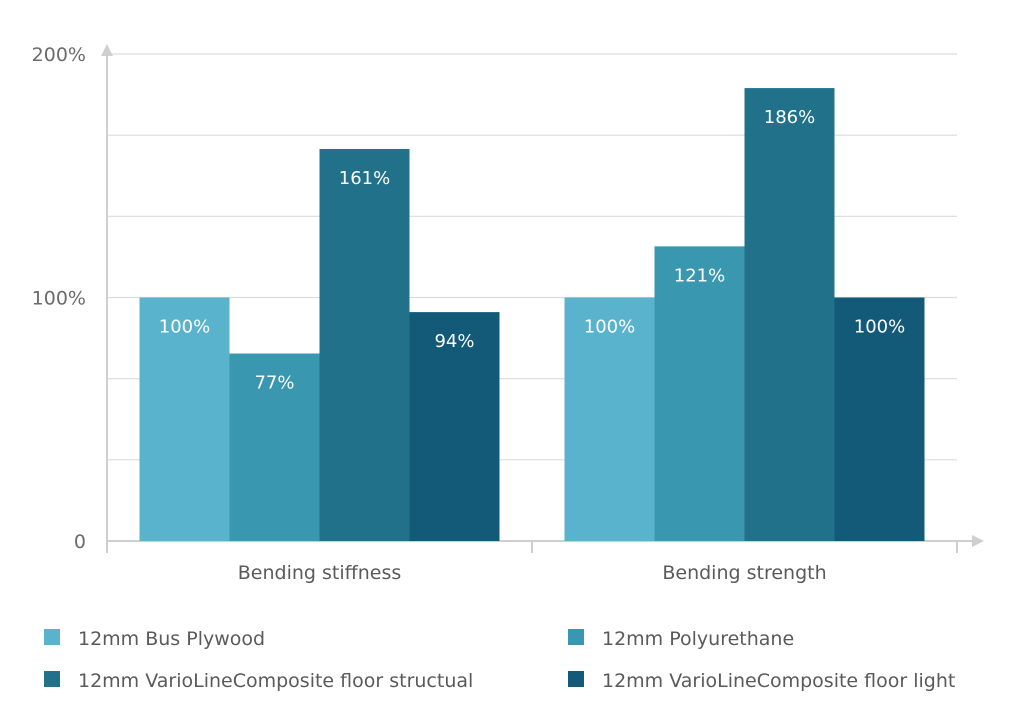 The image size is (1024, 726). I want to click on legend-label: 12mm Polyurethane, so click(698, 639).